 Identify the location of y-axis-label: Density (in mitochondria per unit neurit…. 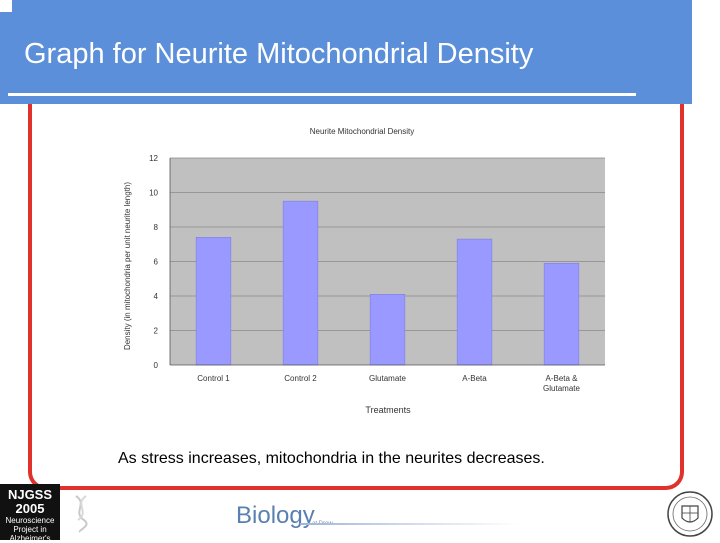
(127, 266).